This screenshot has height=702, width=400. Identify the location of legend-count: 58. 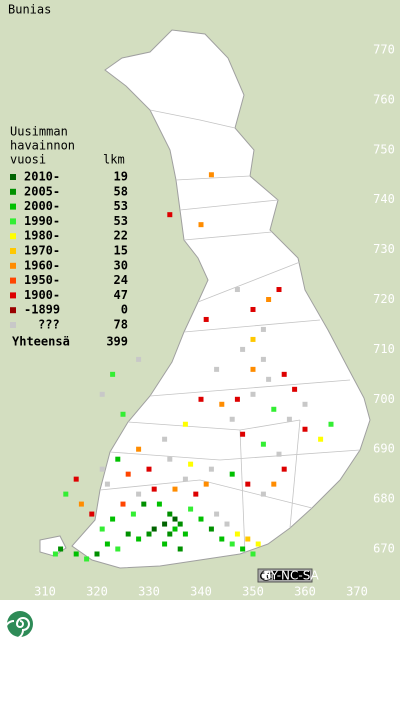
(121, 191).